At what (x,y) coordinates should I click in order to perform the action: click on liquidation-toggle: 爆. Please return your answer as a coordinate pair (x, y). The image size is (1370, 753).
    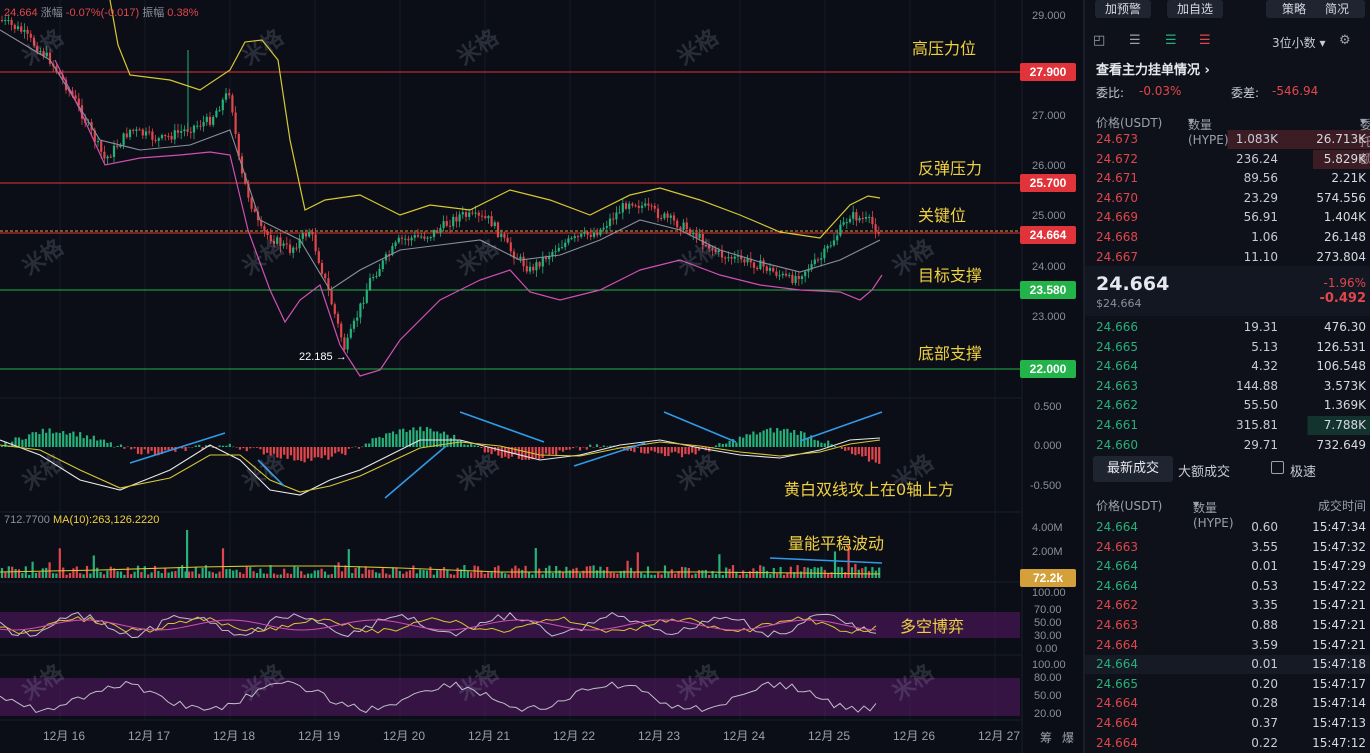
    Looking at the image, I should click on (1068, 738).